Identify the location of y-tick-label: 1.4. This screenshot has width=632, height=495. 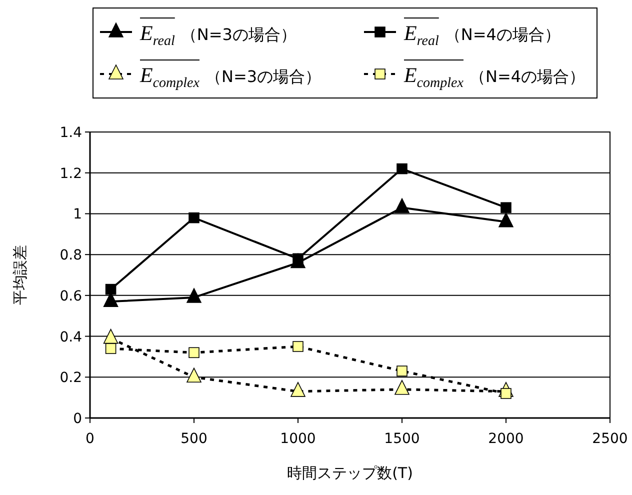
(71, 133).